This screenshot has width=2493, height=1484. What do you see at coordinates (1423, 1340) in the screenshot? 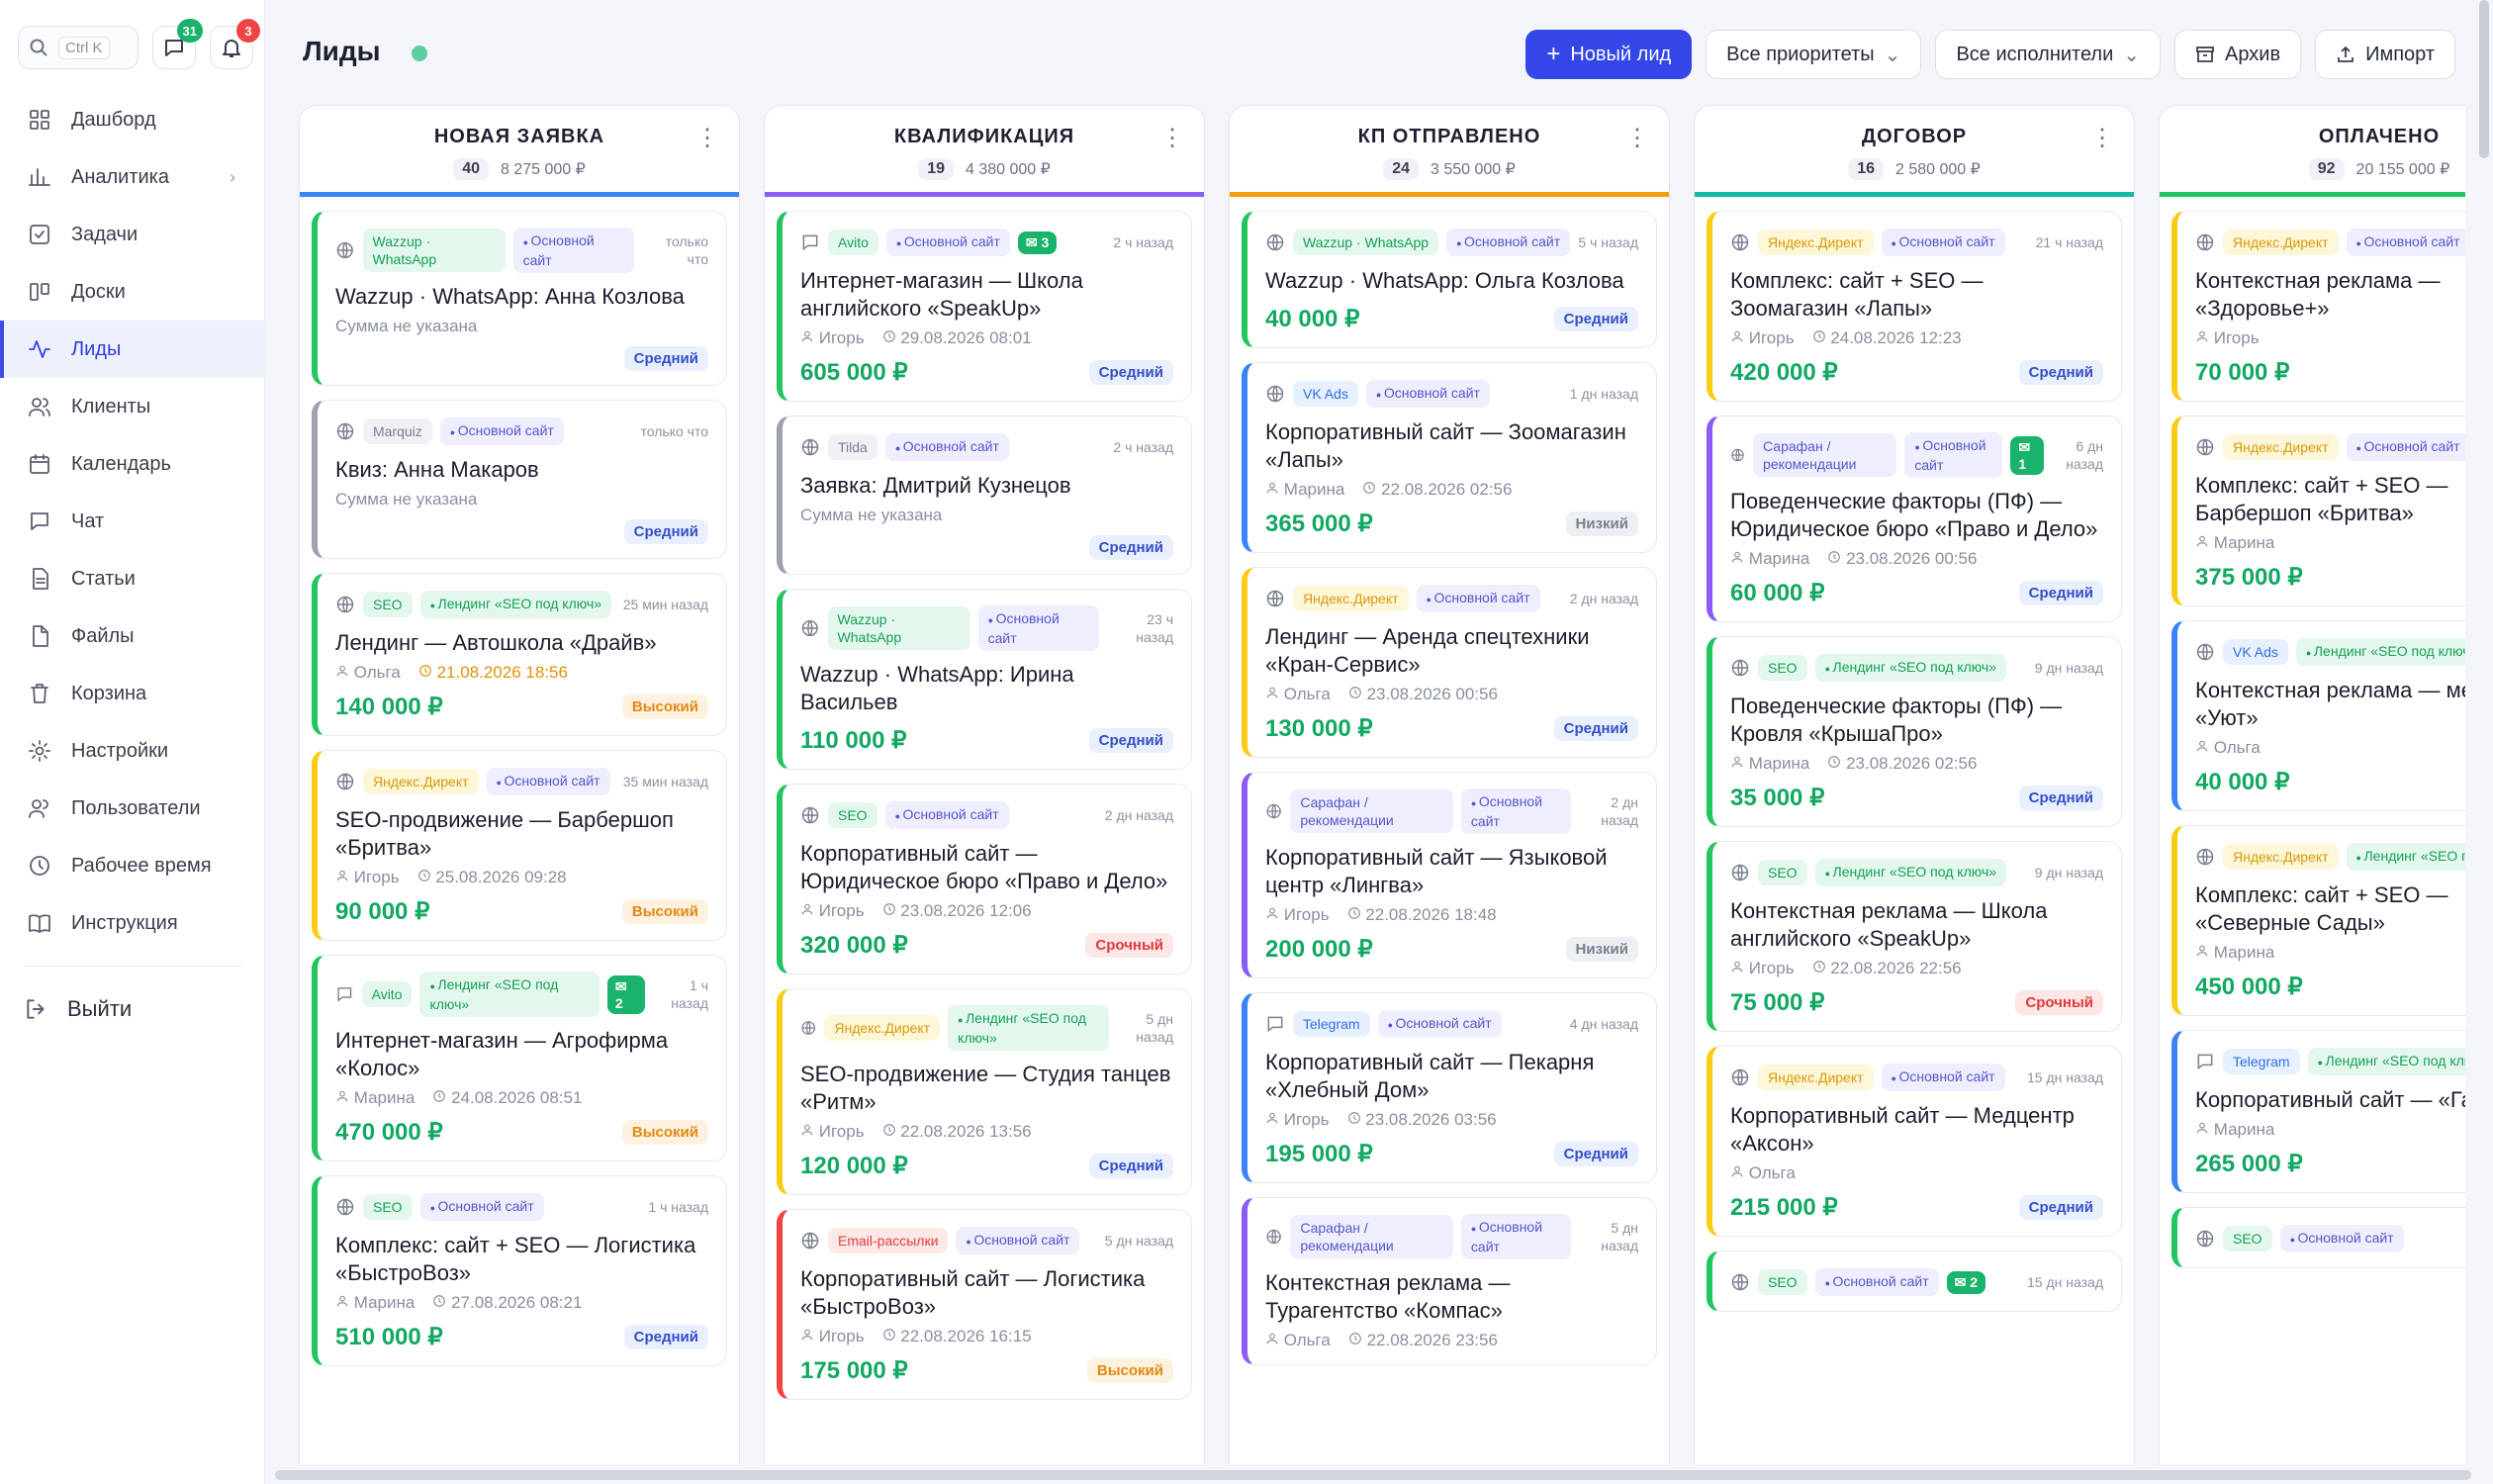
I see `deadline: 22.08.2026 23:56` at bounding box center [1423, 1340].